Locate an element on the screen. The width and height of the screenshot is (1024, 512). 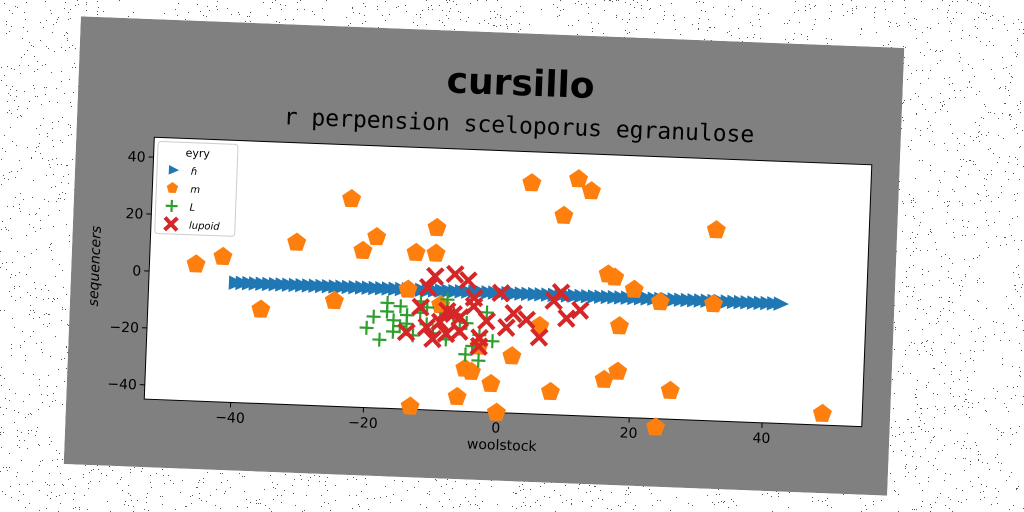
legend-label-1: m is located at coordinates (195, 190).